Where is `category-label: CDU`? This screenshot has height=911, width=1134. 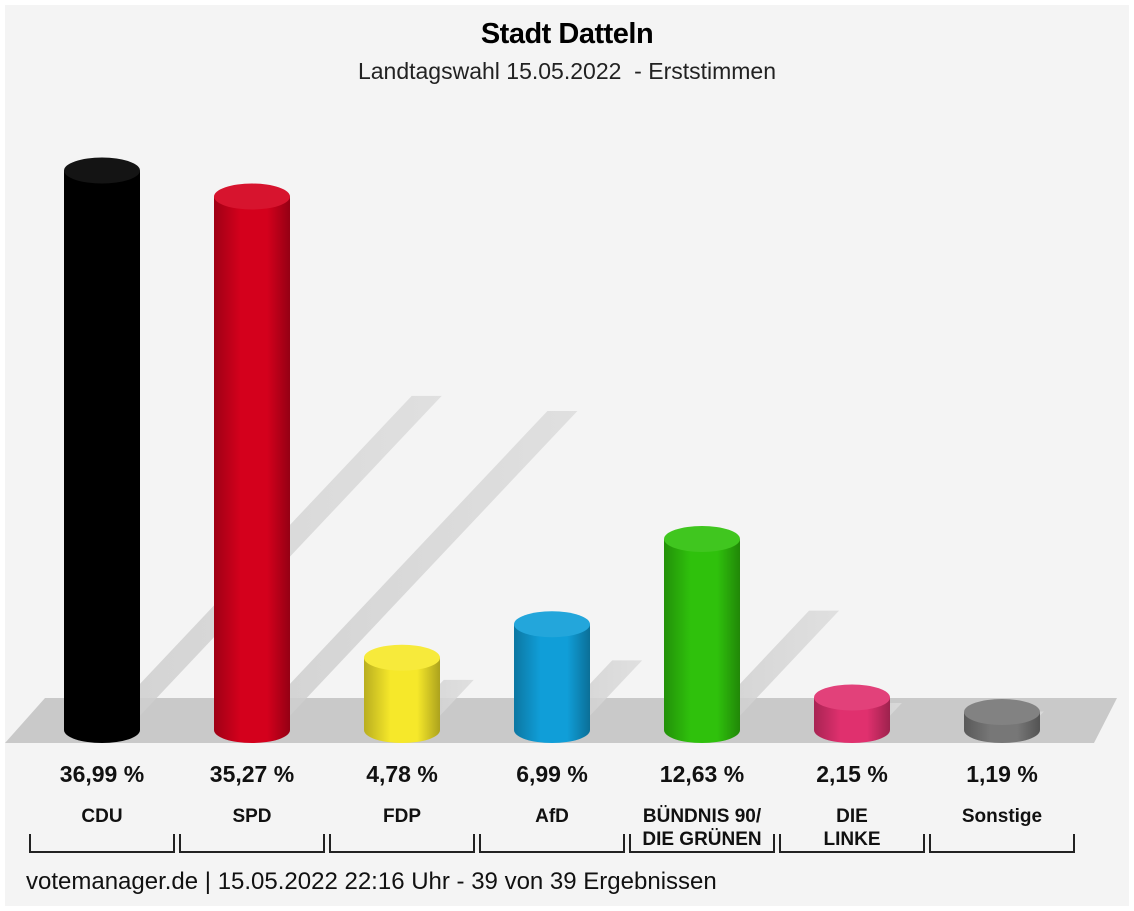
category-label: CDU is located at coordinates (101, 816).